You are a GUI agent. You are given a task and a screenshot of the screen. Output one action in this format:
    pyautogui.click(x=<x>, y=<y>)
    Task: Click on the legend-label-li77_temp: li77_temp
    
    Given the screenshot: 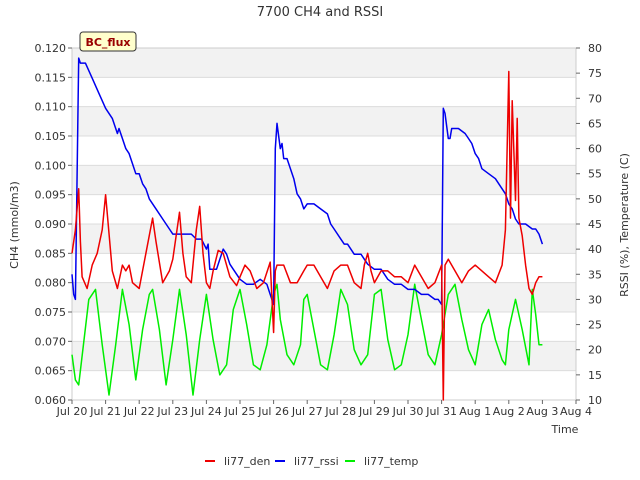 What is the action you would take?
    pyautogui.click(x=391, y=461)
    